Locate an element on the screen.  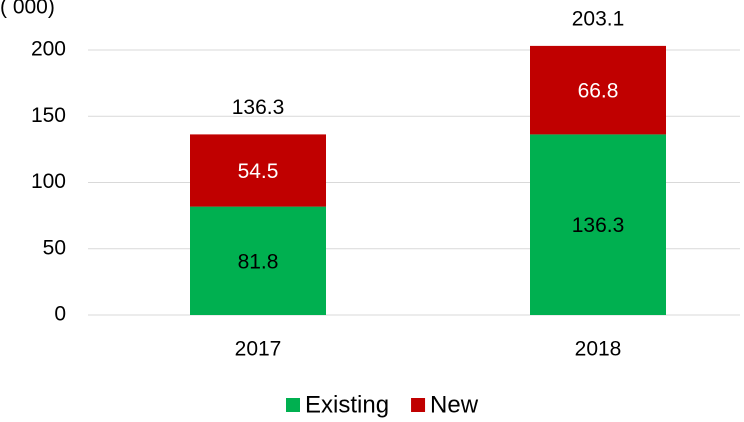
y-tick-label: 0 is located at coordinates (60, 314).